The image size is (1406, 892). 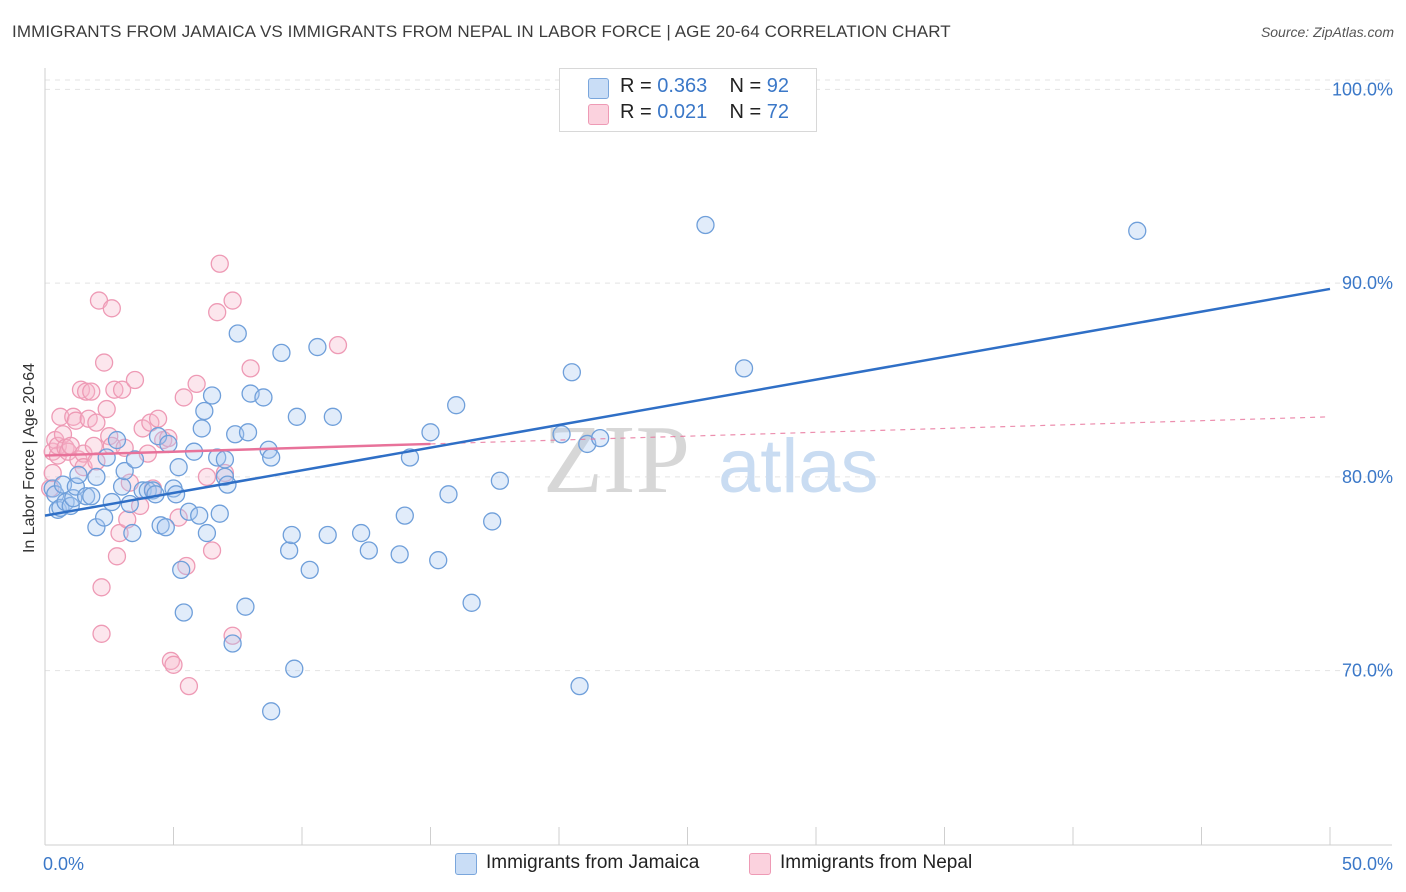 I want to click on source-label: Source: ZipAtlas.com, so click(x=1327, y=32).